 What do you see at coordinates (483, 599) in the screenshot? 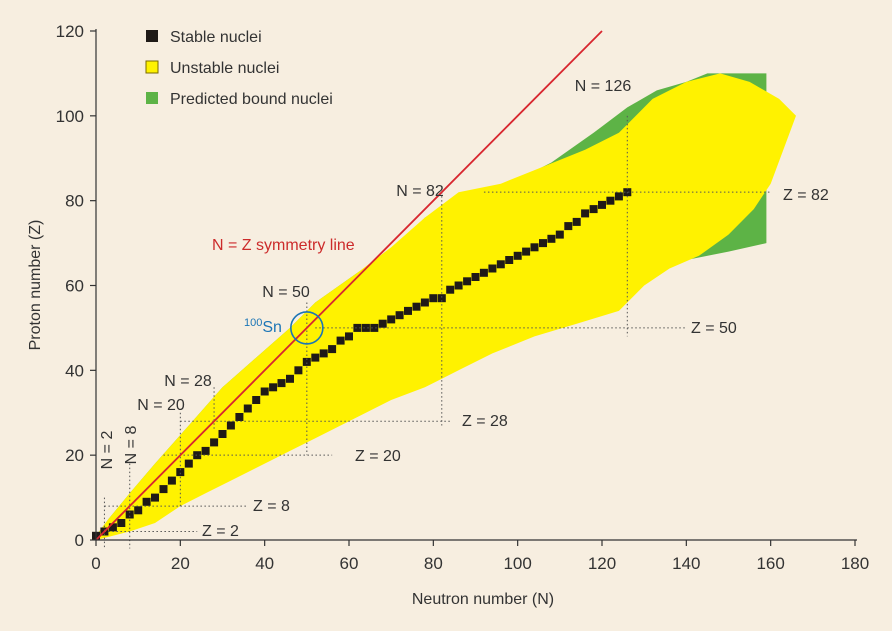
I see `x-axis-title: Neutron number (N)` at bounding box center [483, 599].